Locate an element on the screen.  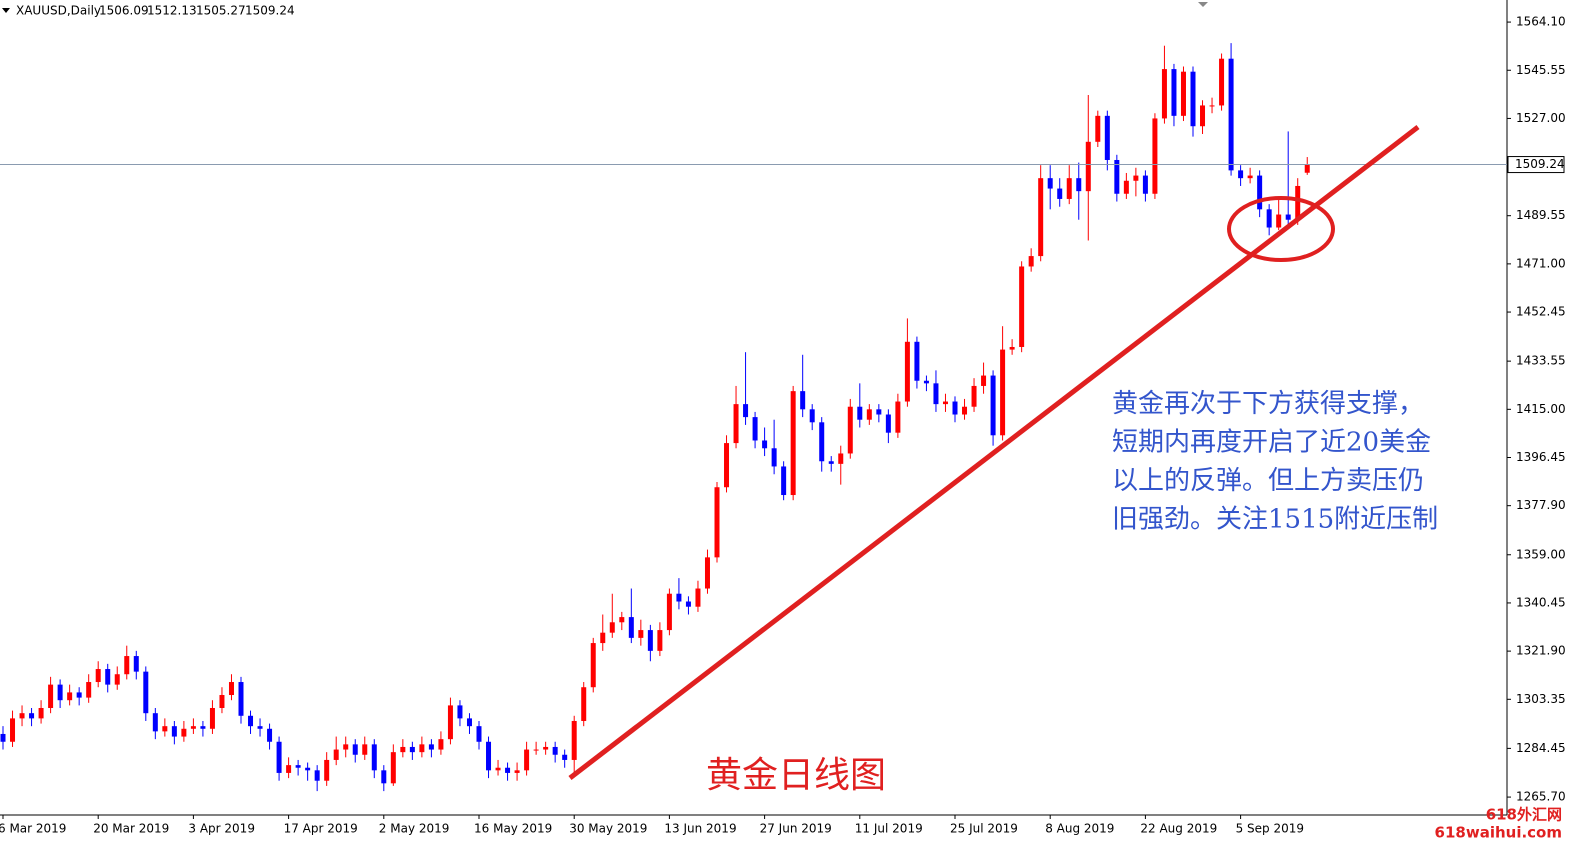
x-tick-label: 17 Apr 2019 is located at coordinates (321, 829).